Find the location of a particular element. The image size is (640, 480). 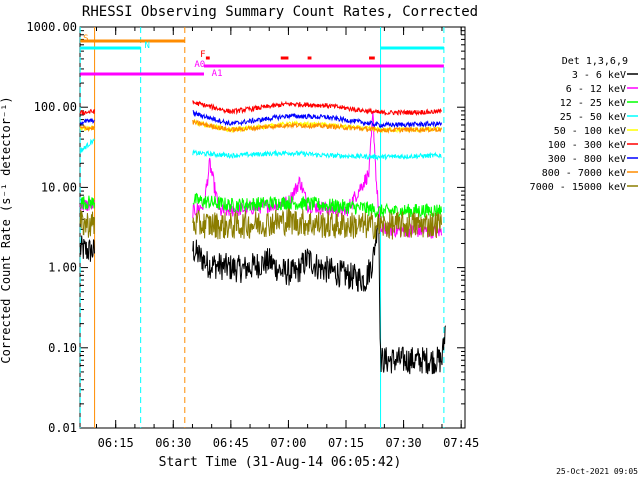

x-tick-label: 07:45 is located at coordinates (461, 443).